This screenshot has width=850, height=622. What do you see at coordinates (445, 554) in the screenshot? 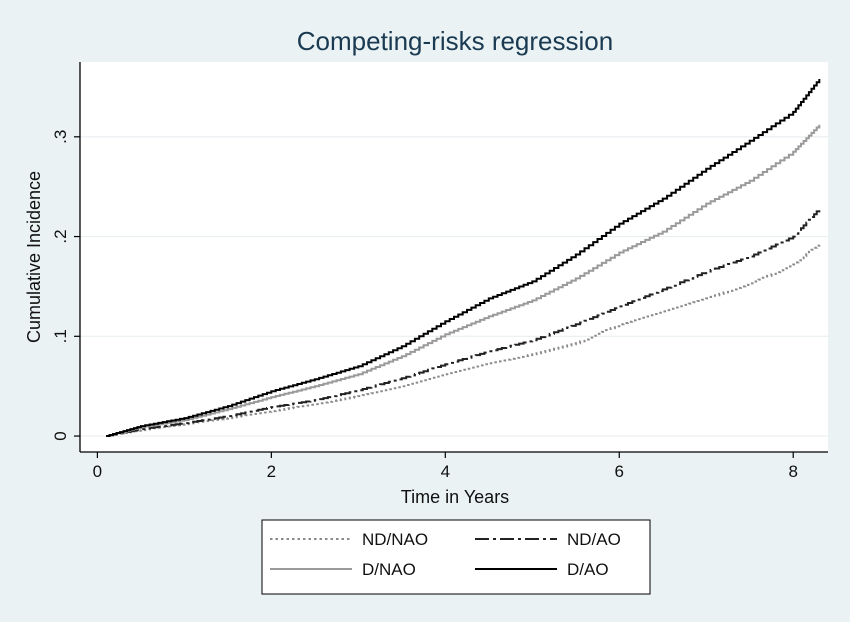
I see `legend-items: ND/NAO ND/AO D/NAO D/AO` at bounding box center [445, 554].